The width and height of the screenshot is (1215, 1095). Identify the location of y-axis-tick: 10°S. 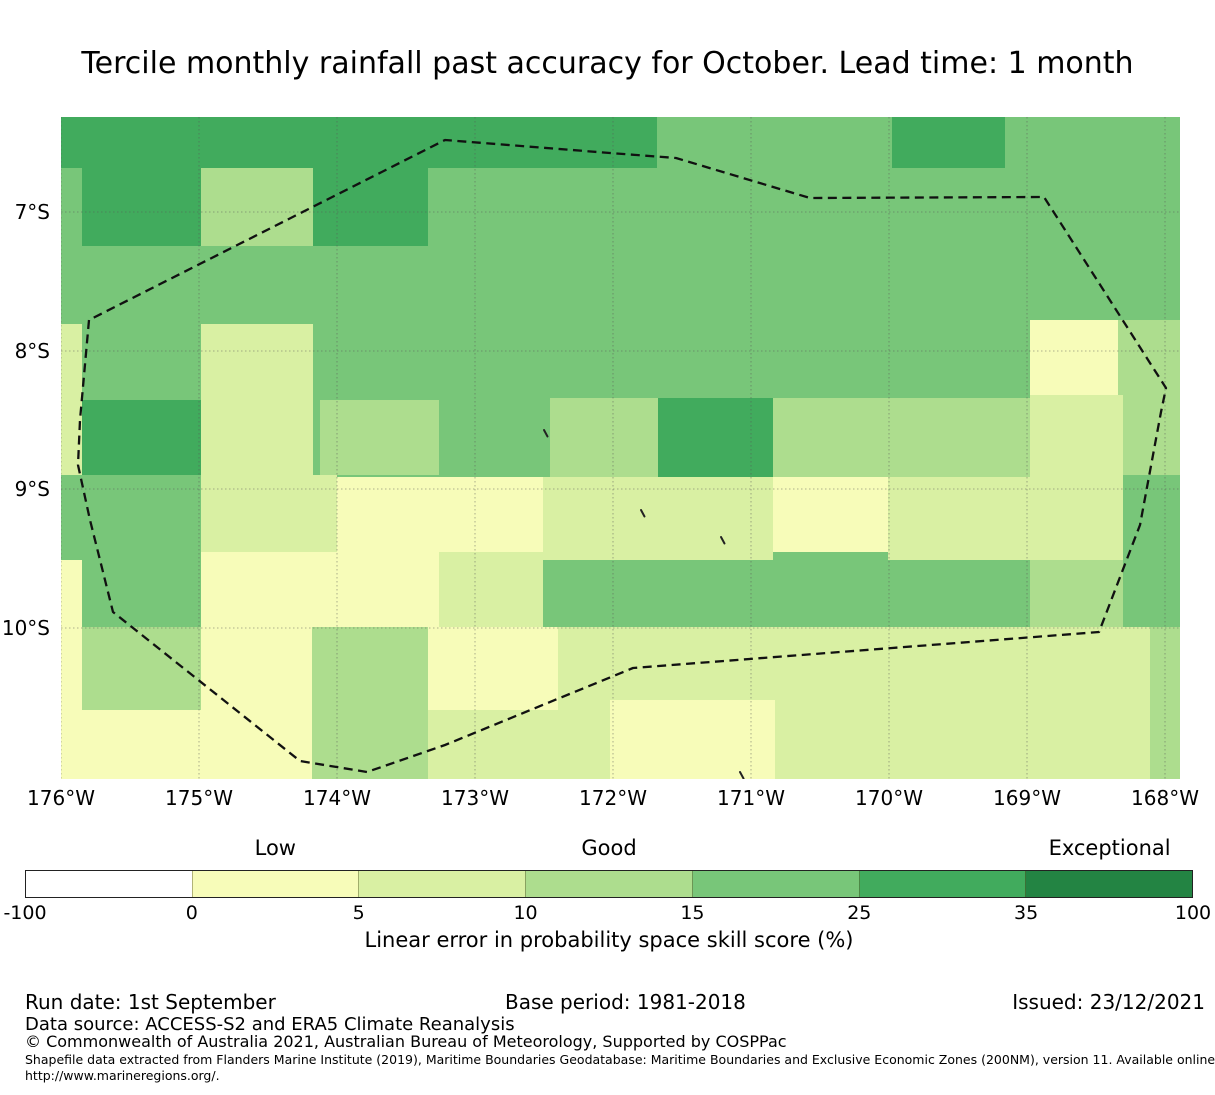
(25, 628).